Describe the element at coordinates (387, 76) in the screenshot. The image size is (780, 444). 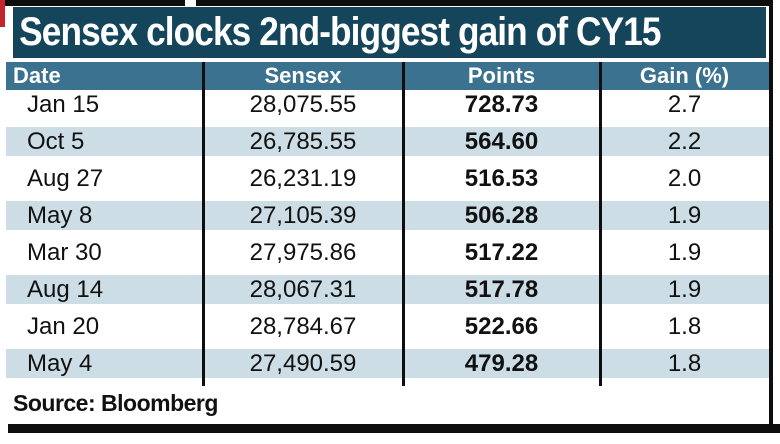
I see `table-header-row: Date Sensex Points Gain (%)` at that location.